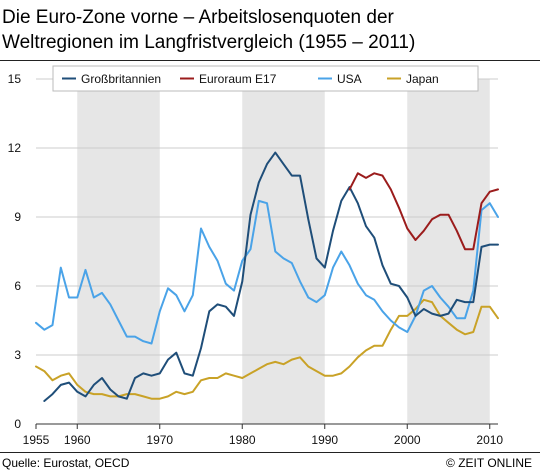 Image resolution: width=540 pixels, height=475 pixels. I want to click on y-tick-label-3: 3, so click(17, 355).